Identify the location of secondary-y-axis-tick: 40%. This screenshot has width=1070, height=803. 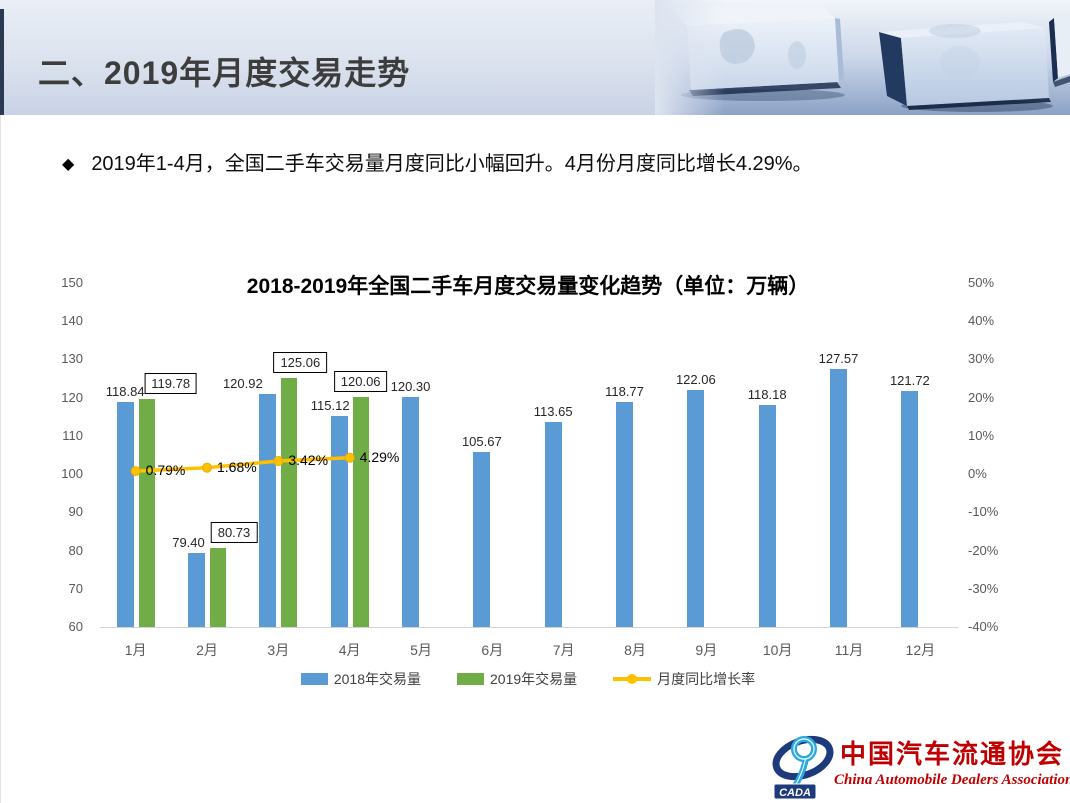
(981, 321).